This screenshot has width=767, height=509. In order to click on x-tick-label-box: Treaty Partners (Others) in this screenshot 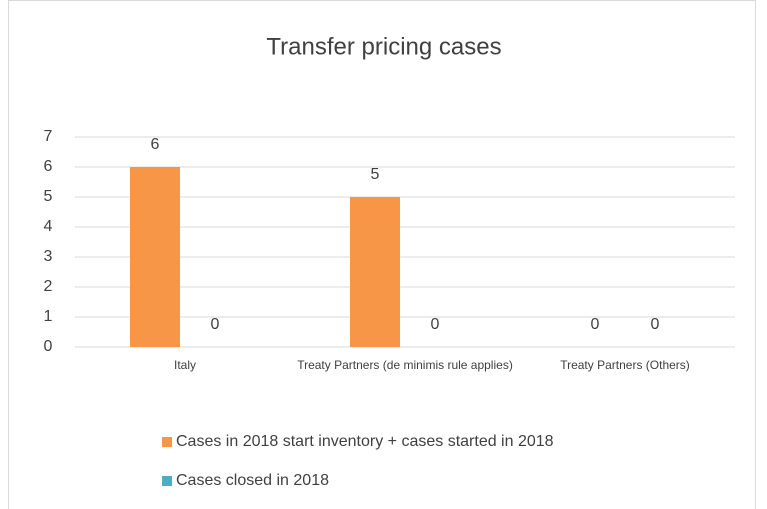, I will do `click(625, 365)`.